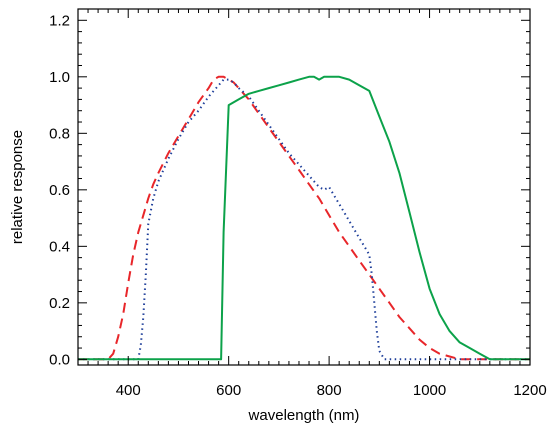  I want to click on x-tick-label: 800, so click(329, 390).